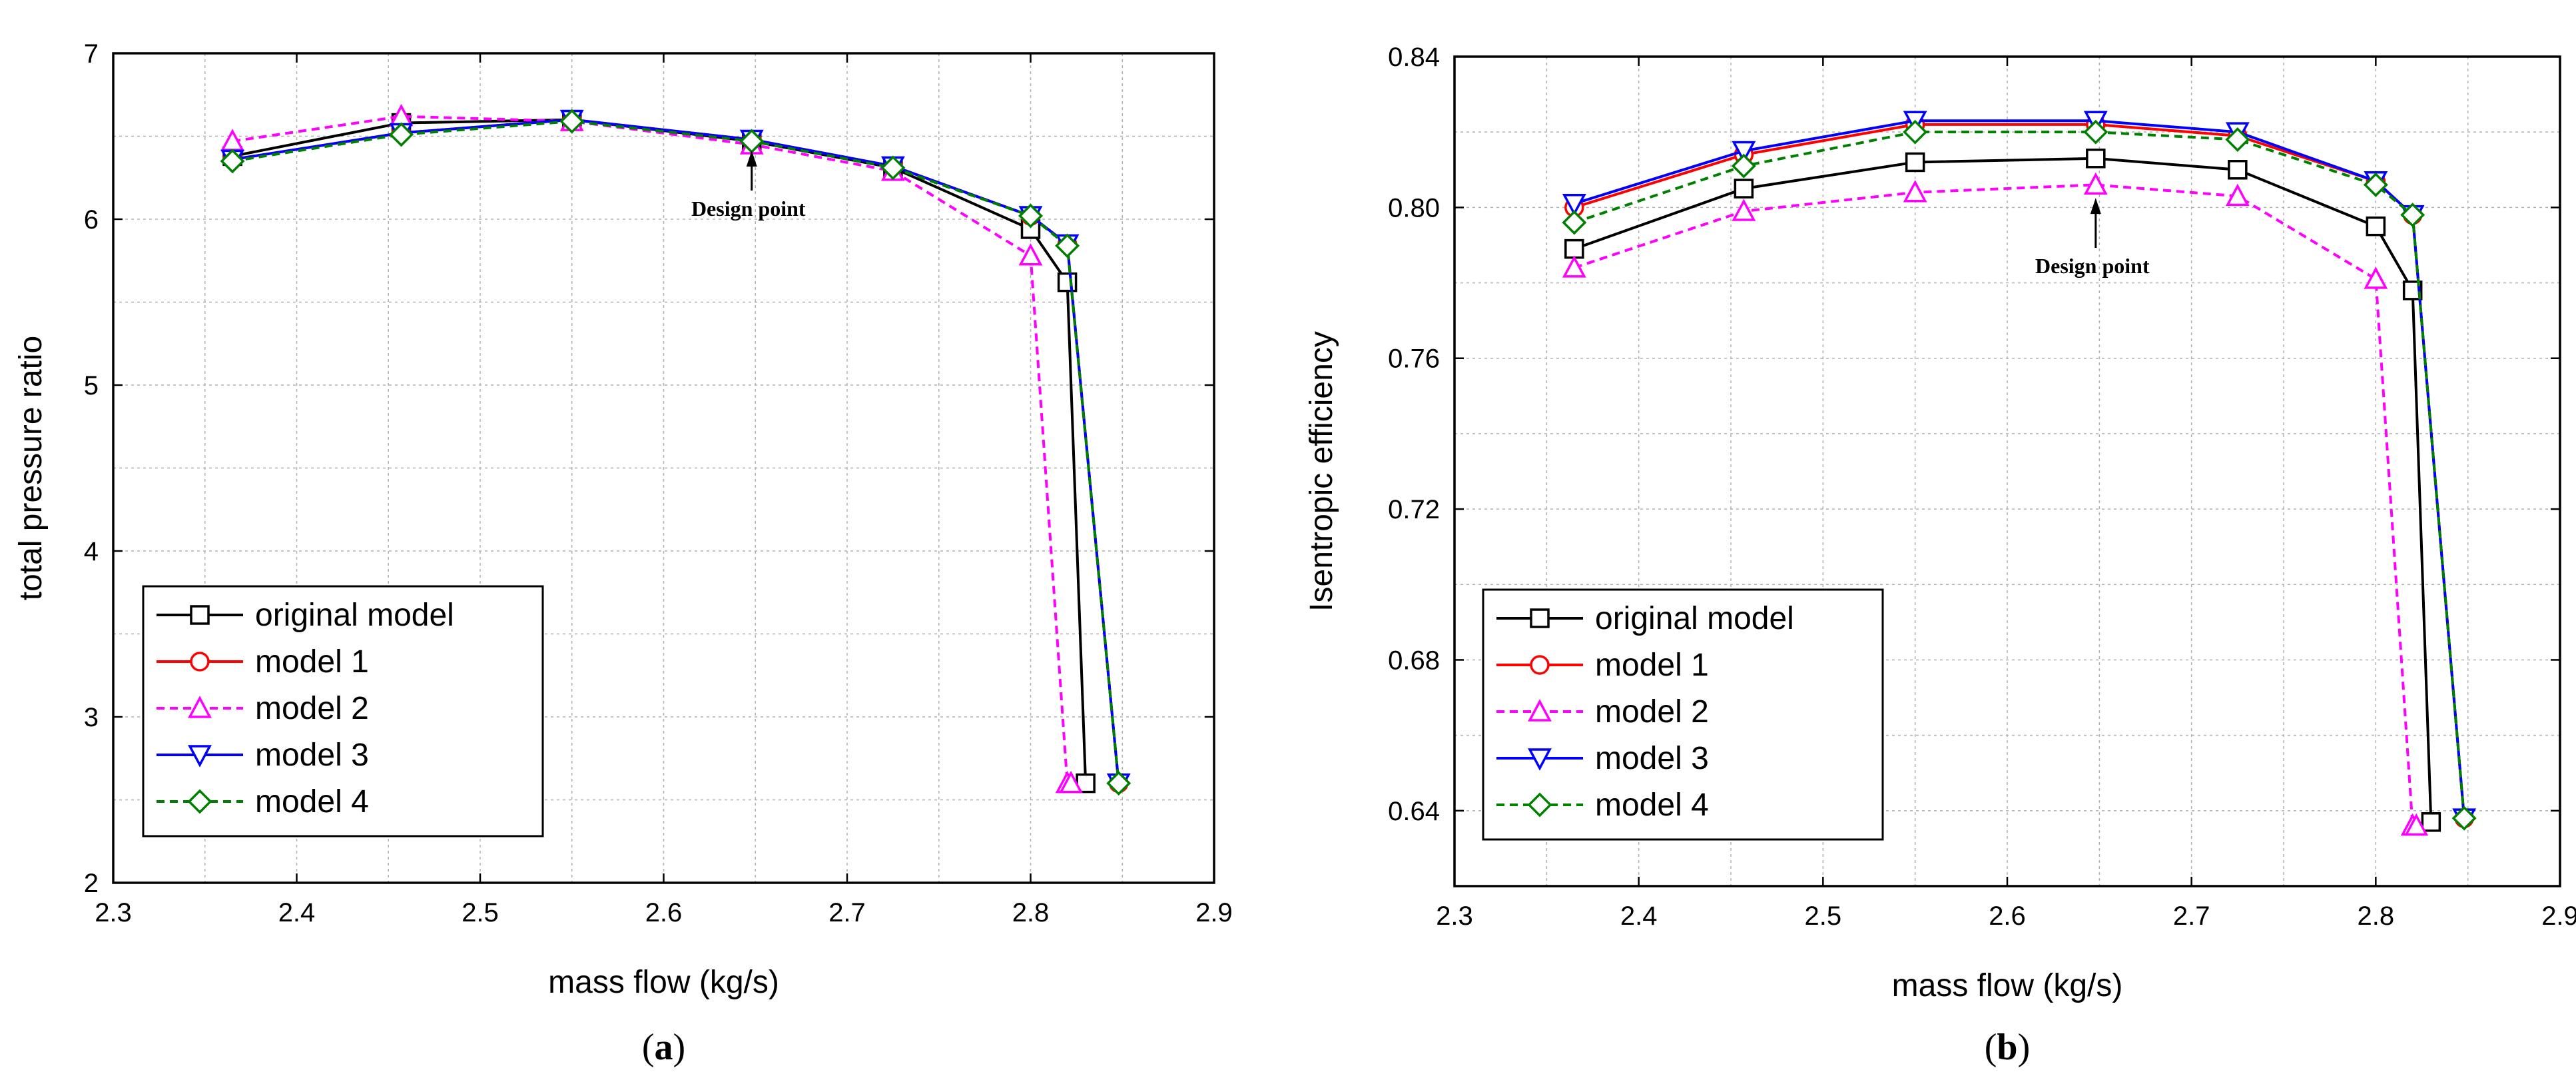 This screenshot has height=1076, width=2576. What do you see at coordinates (91, 220) in the screenshot?
I see `y-tick-label: 6` at bounding box center [91, 220].